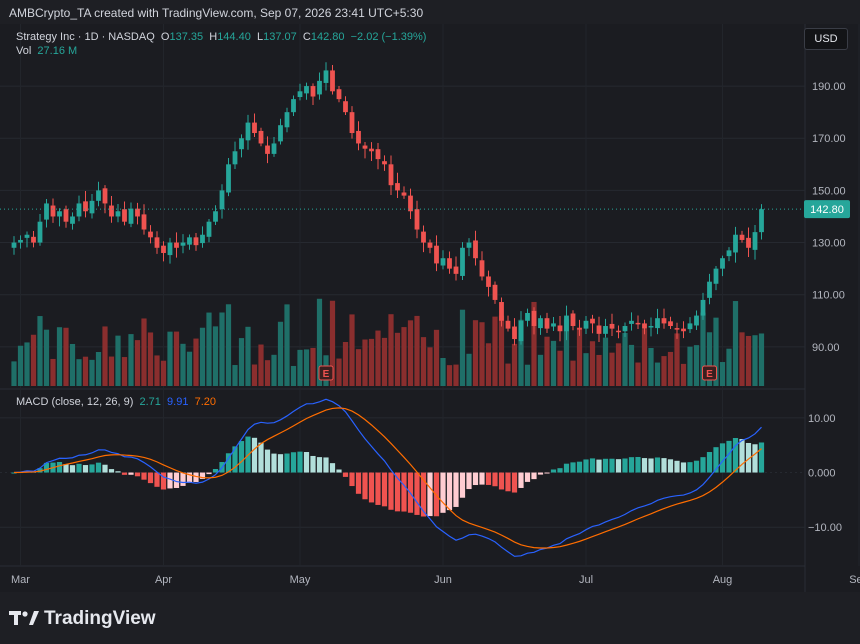 The image size is (860, 644). I want to click on currency-button: USD, so click(826, 39).